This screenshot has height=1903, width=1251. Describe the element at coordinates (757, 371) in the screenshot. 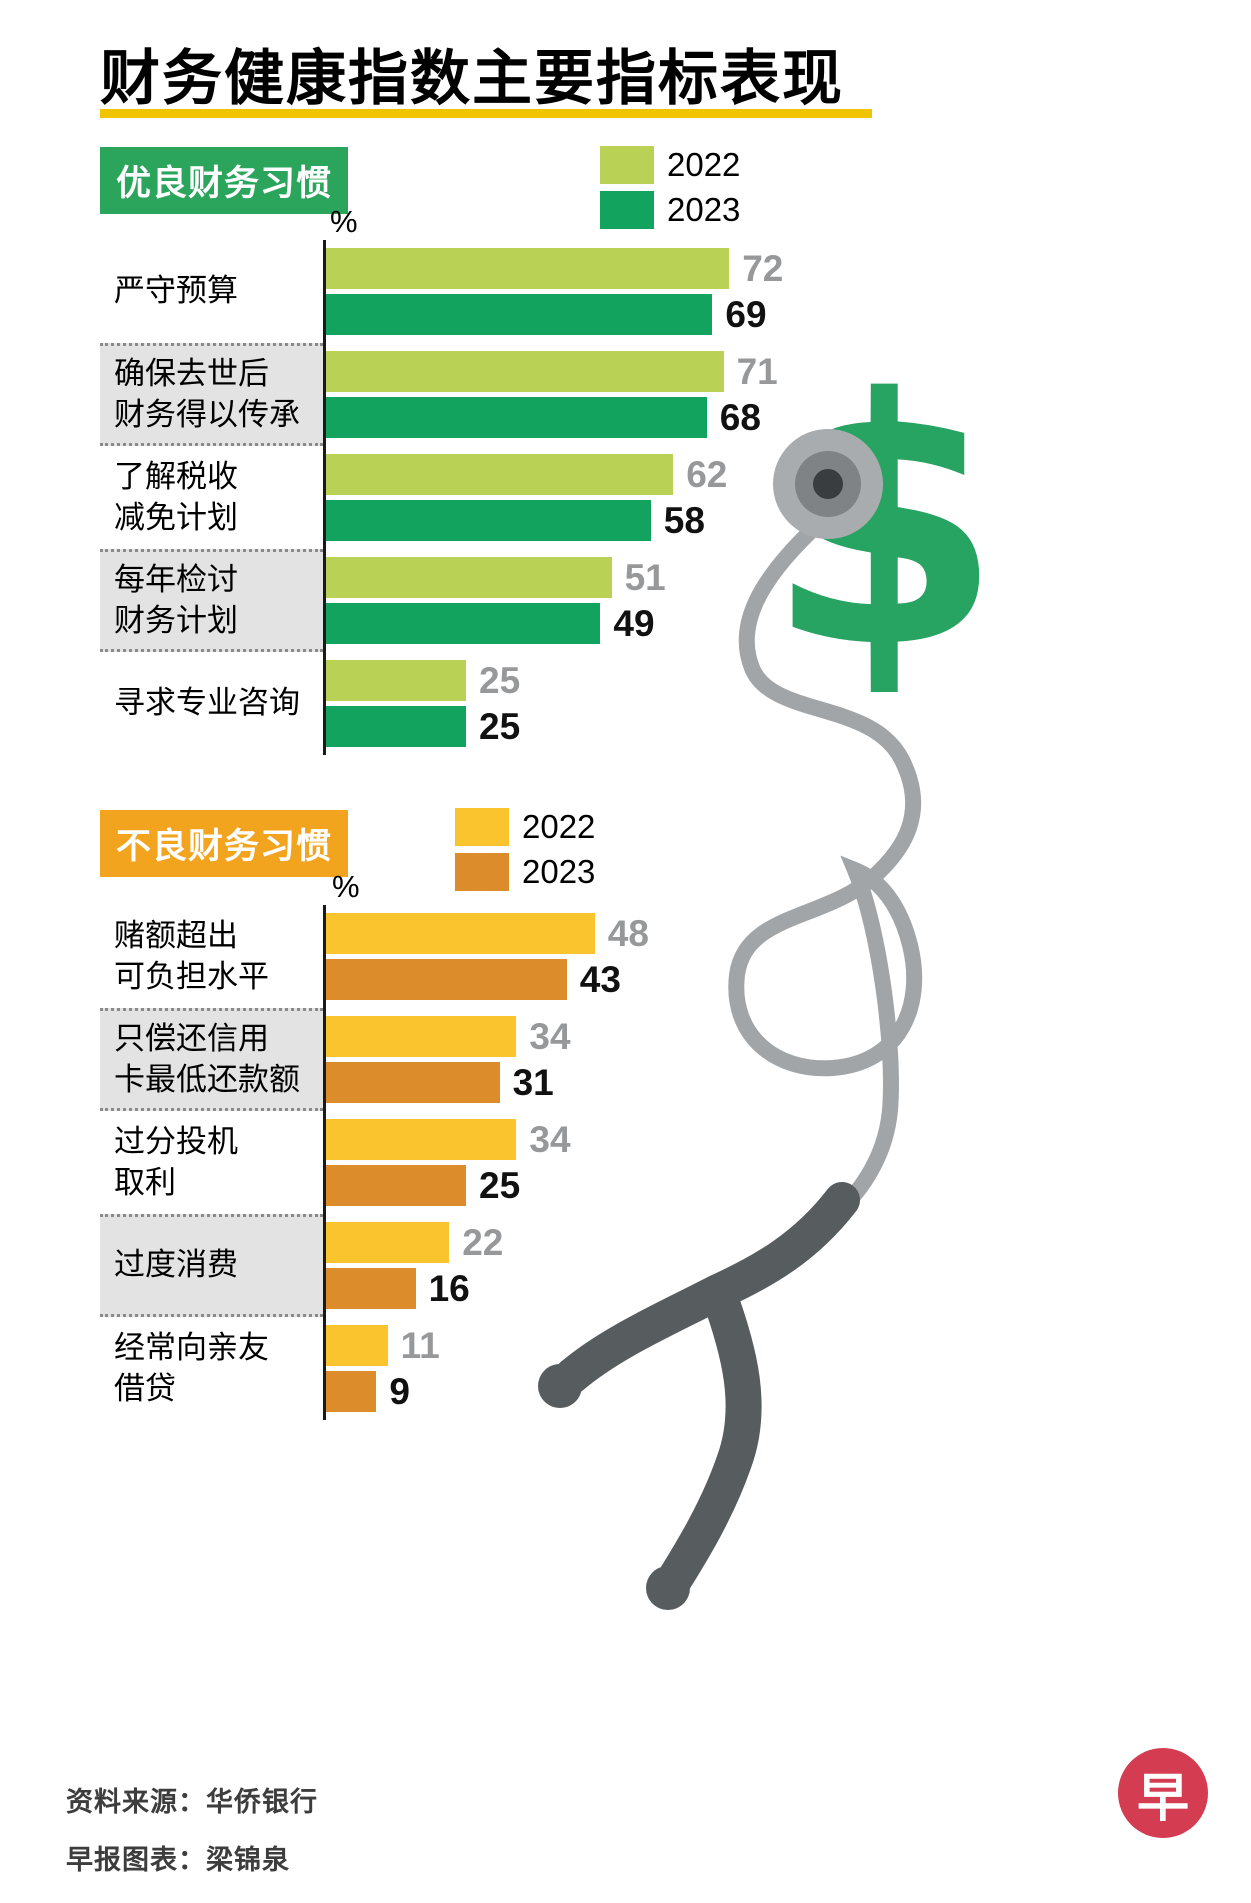

I see `value-label: 71` at that location.